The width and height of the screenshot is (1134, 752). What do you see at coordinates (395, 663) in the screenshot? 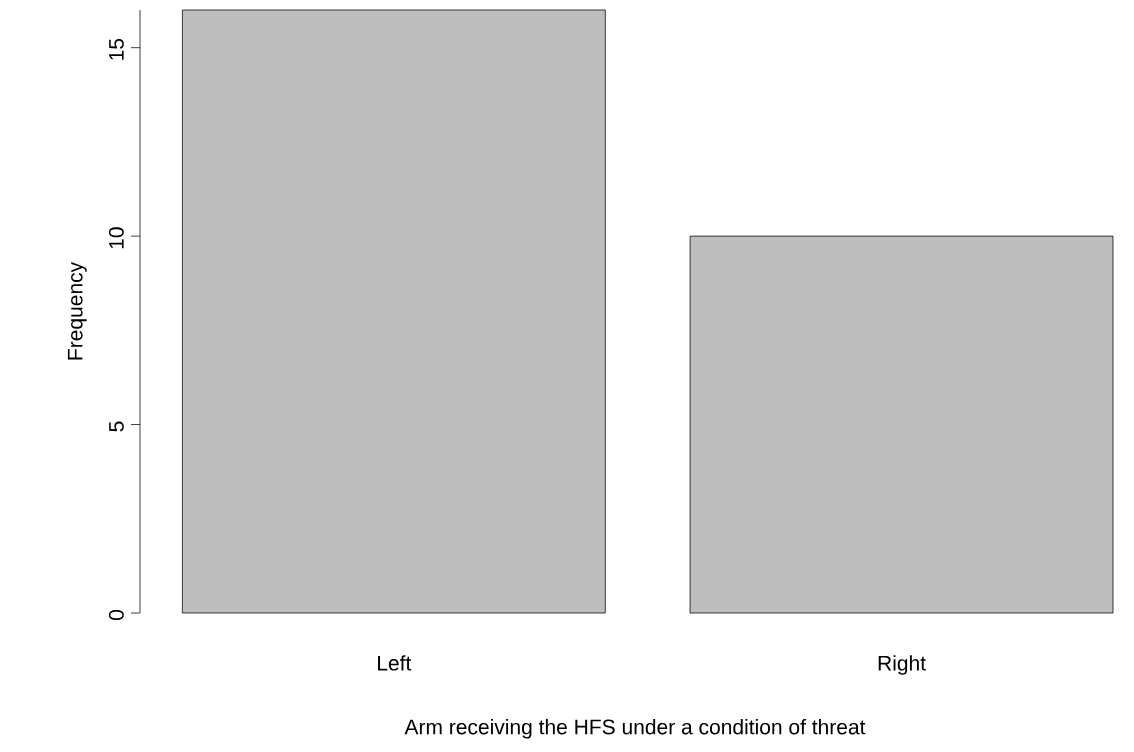
I see `x-tick-label: Left` at bounding box center [395, 663].